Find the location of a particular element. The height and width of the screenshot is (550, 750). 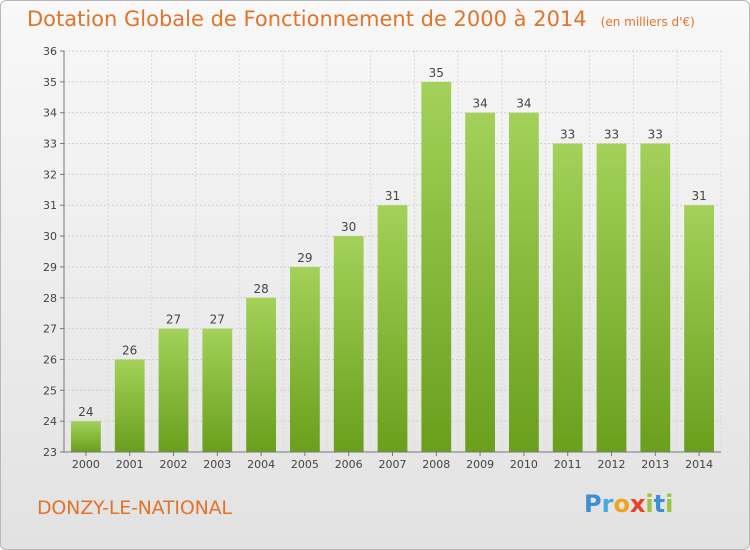

logo-letter: o is located at coordinates (621, 504).